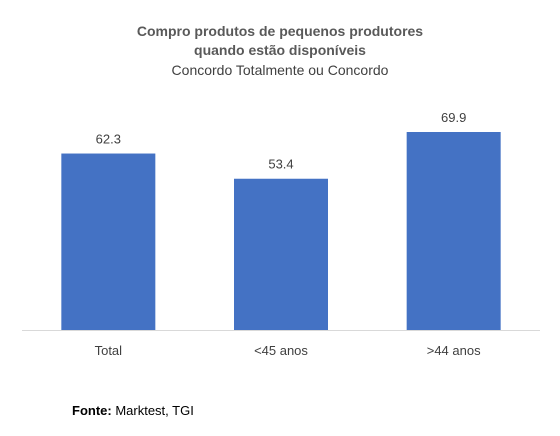  What do you see at coordinates (152, 410) in the screenshot?
I see `source-text: Marktest, TGI` at bounding box center [152, 410].